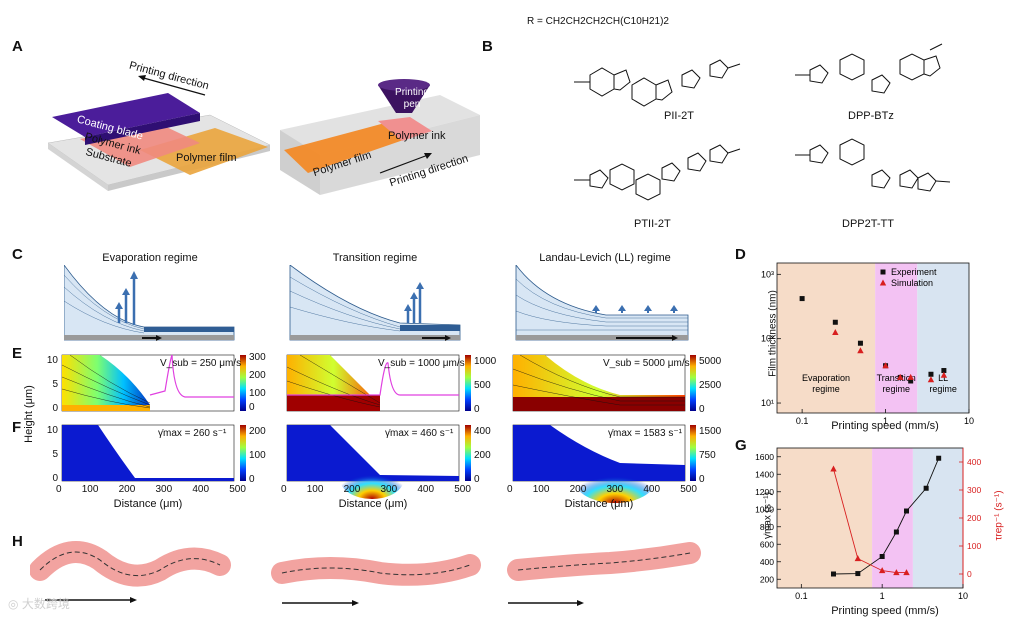 The image size is (1018, 625). Describe the element at coordinates (741, 445) in the screenshot. I see `panel-label-g: G` at that location.